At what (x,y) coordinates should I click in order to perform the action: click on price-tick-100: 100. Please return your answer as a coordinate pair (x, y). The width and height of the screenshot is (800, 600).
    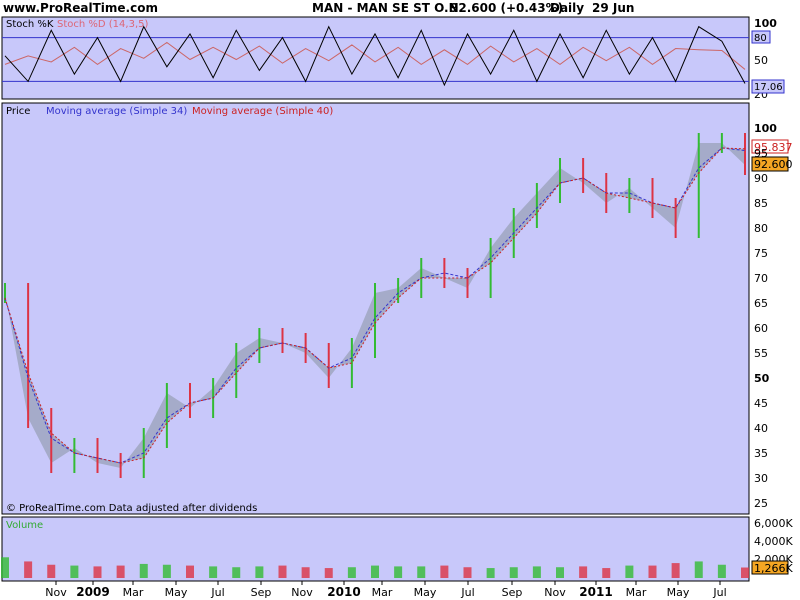
    Looking at the image, I should click on (765, 128).